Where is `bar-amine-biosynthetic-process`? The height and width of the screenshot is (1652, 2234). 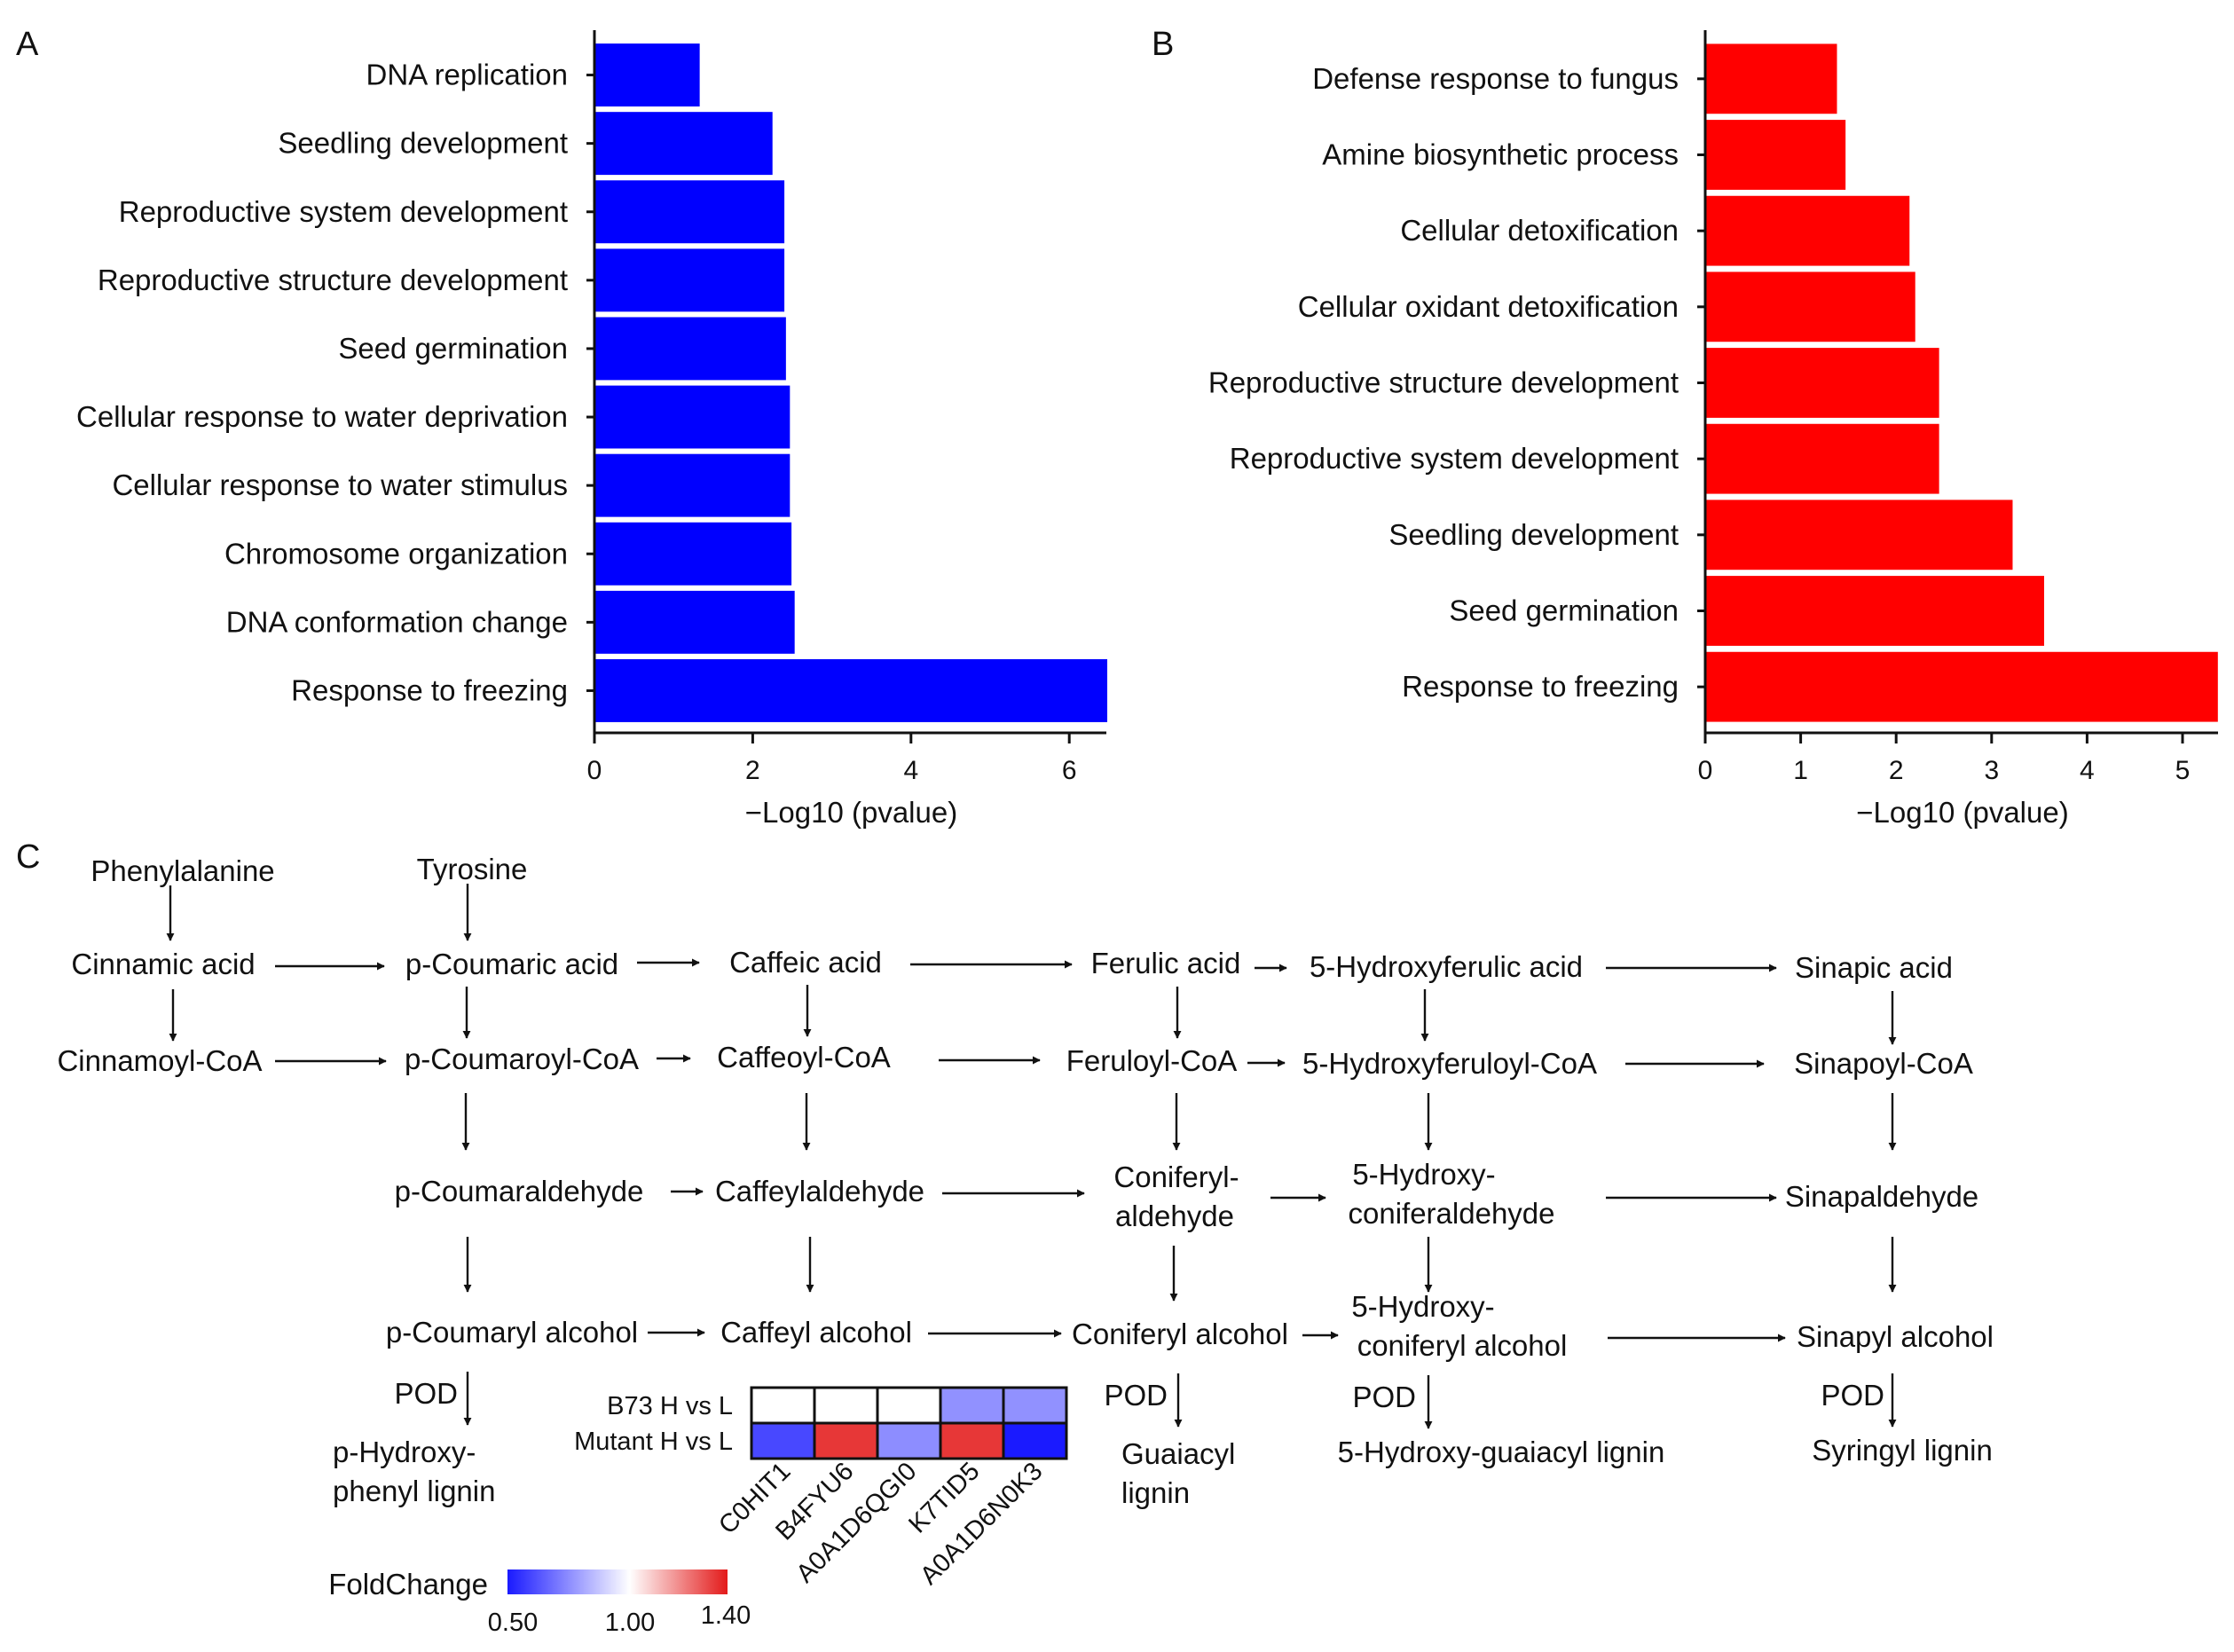 bar-amine-biosynthetic-process is located at coordinates (1775, 155).